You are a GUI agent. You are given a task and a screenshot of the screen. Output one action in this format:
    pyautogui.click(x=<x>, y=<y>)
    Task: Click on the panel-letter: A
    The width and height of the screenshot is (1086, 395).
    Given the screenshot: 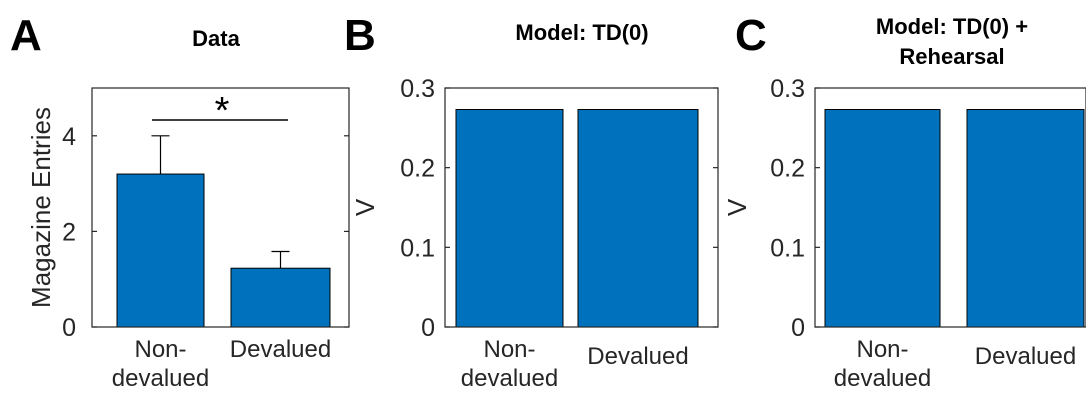 What is the action you would take?
    pyautogui.click(x=26, y=35)
    